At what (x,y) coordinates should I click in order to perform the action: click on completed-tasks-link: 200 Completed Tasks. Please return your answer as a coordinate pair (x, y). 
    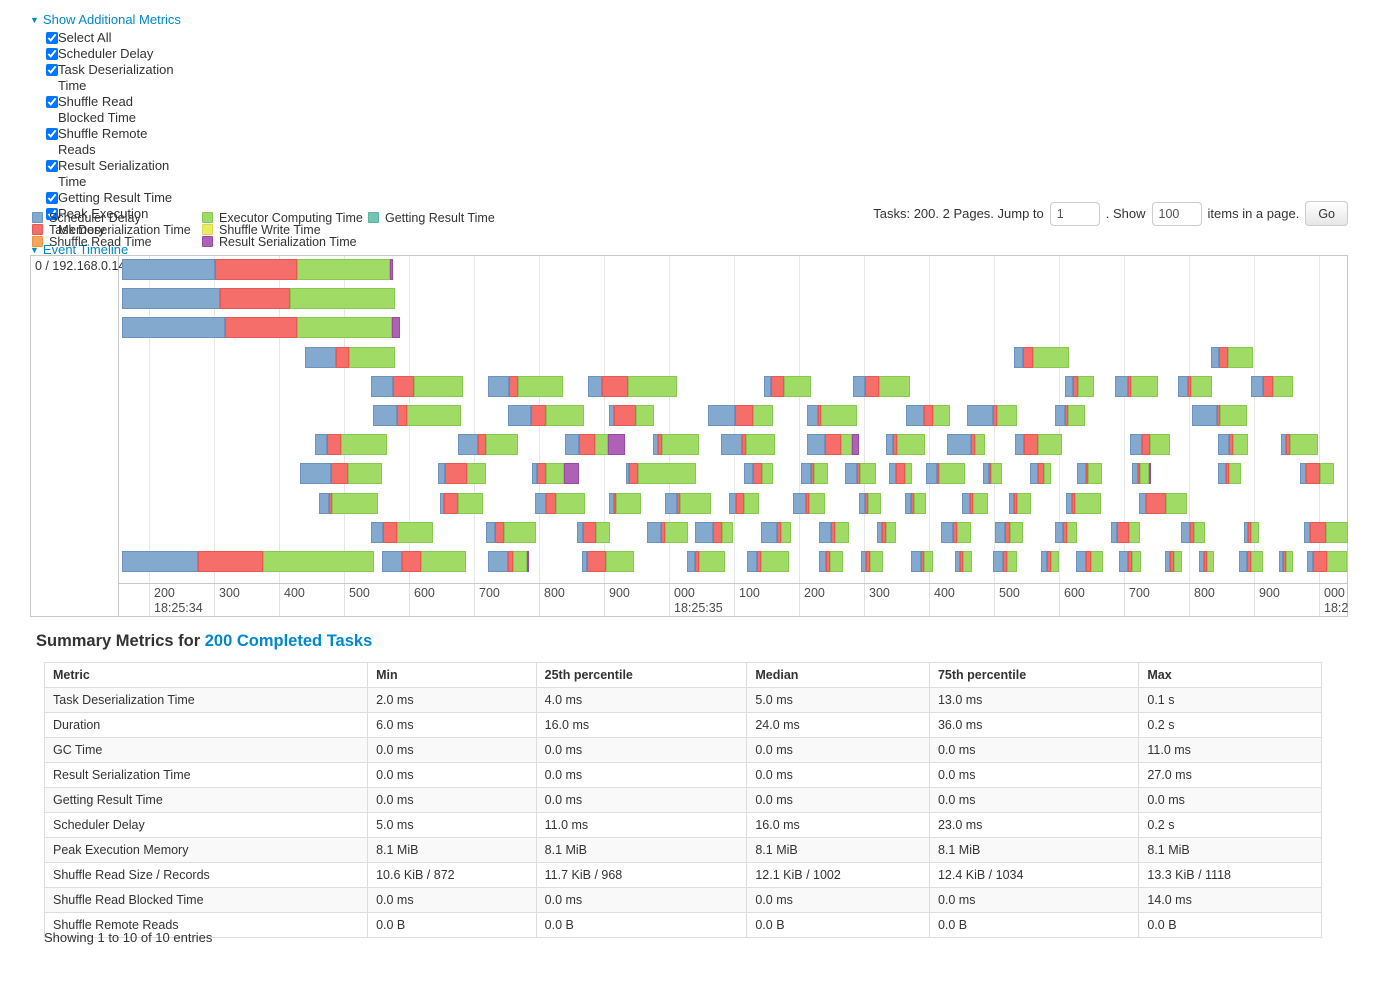
    Looking at the image, I should click on (288, 641).